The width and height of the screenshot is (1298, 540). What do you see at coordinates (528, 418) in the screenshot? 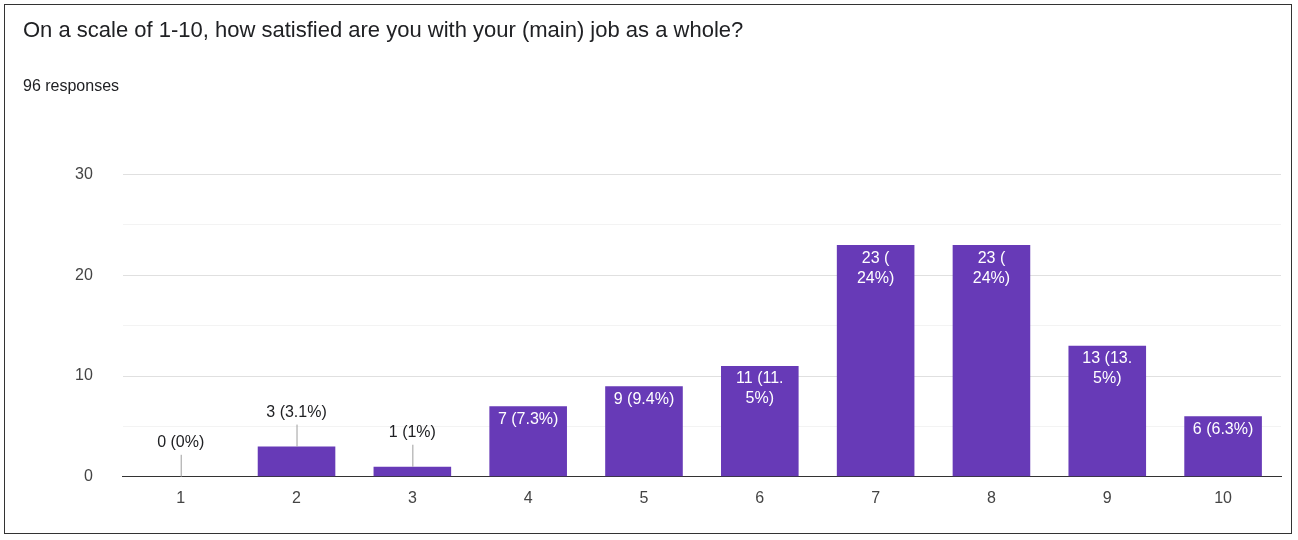
I see `data-label: 7 (7.3%)` at bounding box center [528, 418].